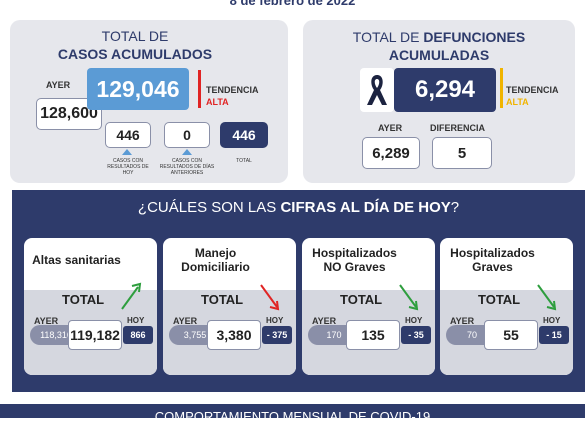 This screenshot has height=424, width=585. I want to click on deaths-difference: 5, so click(462, 153).